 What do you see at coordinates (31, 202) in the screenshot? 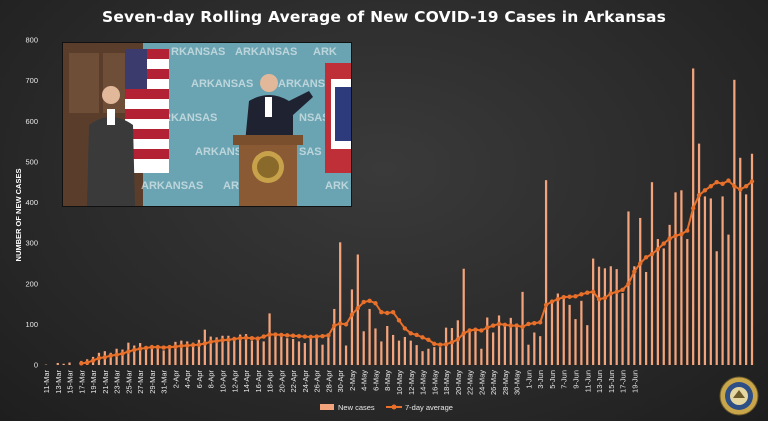
I see `y-tick-label: 400` at bounding box center [31, 202].